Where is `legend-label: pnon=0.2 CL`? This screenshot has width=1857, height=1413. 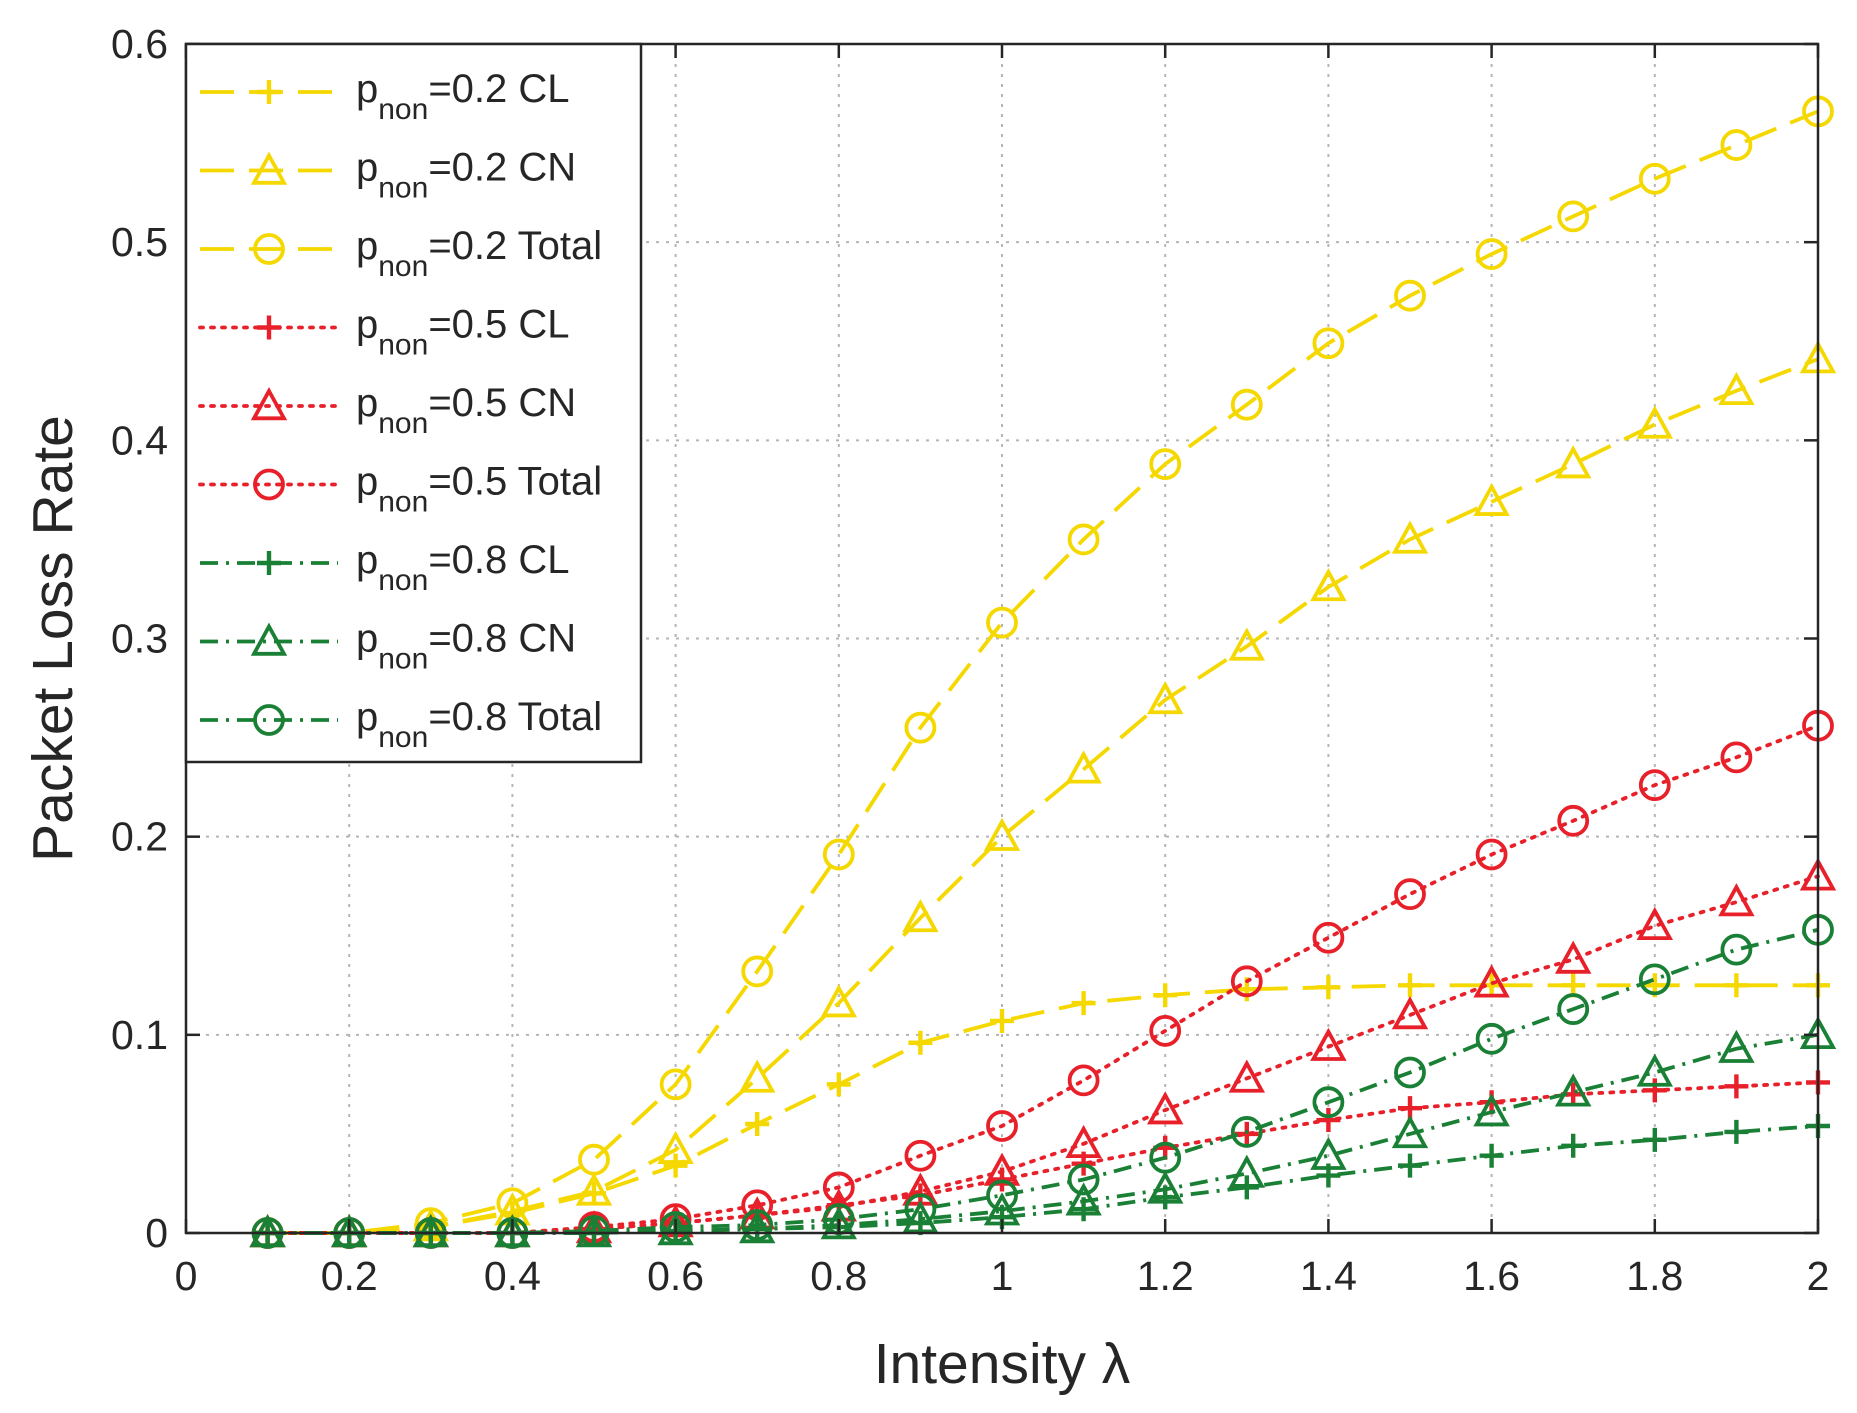
legend-label: pnon=0.2 CL is located at coordinates (463, 96).